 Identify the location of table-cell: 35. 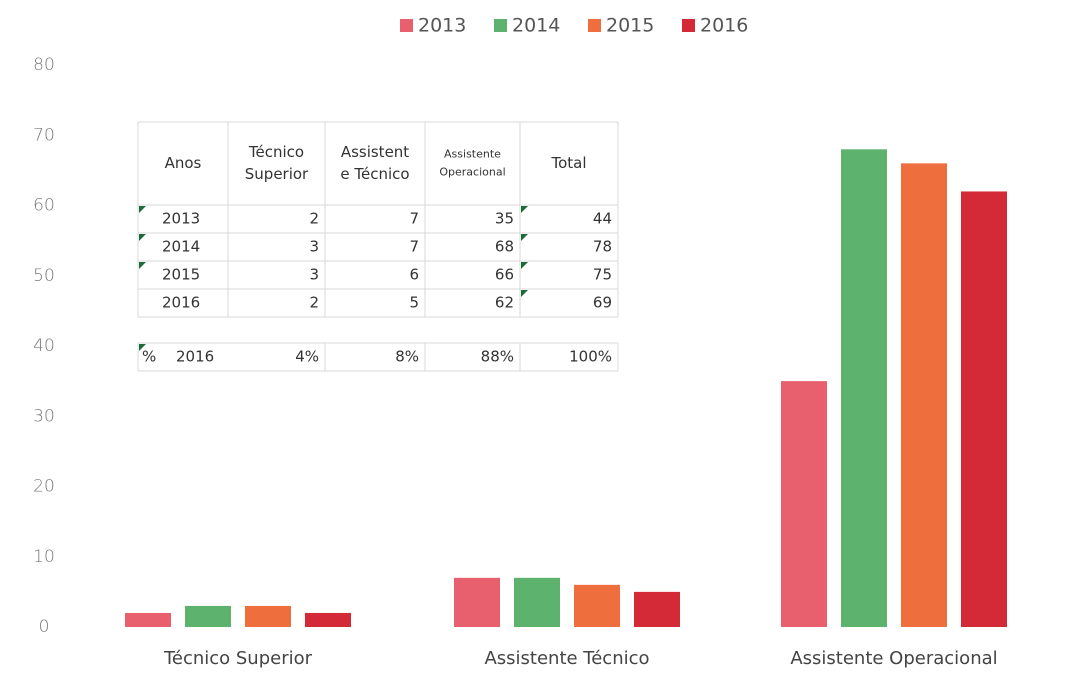
(504, 219).